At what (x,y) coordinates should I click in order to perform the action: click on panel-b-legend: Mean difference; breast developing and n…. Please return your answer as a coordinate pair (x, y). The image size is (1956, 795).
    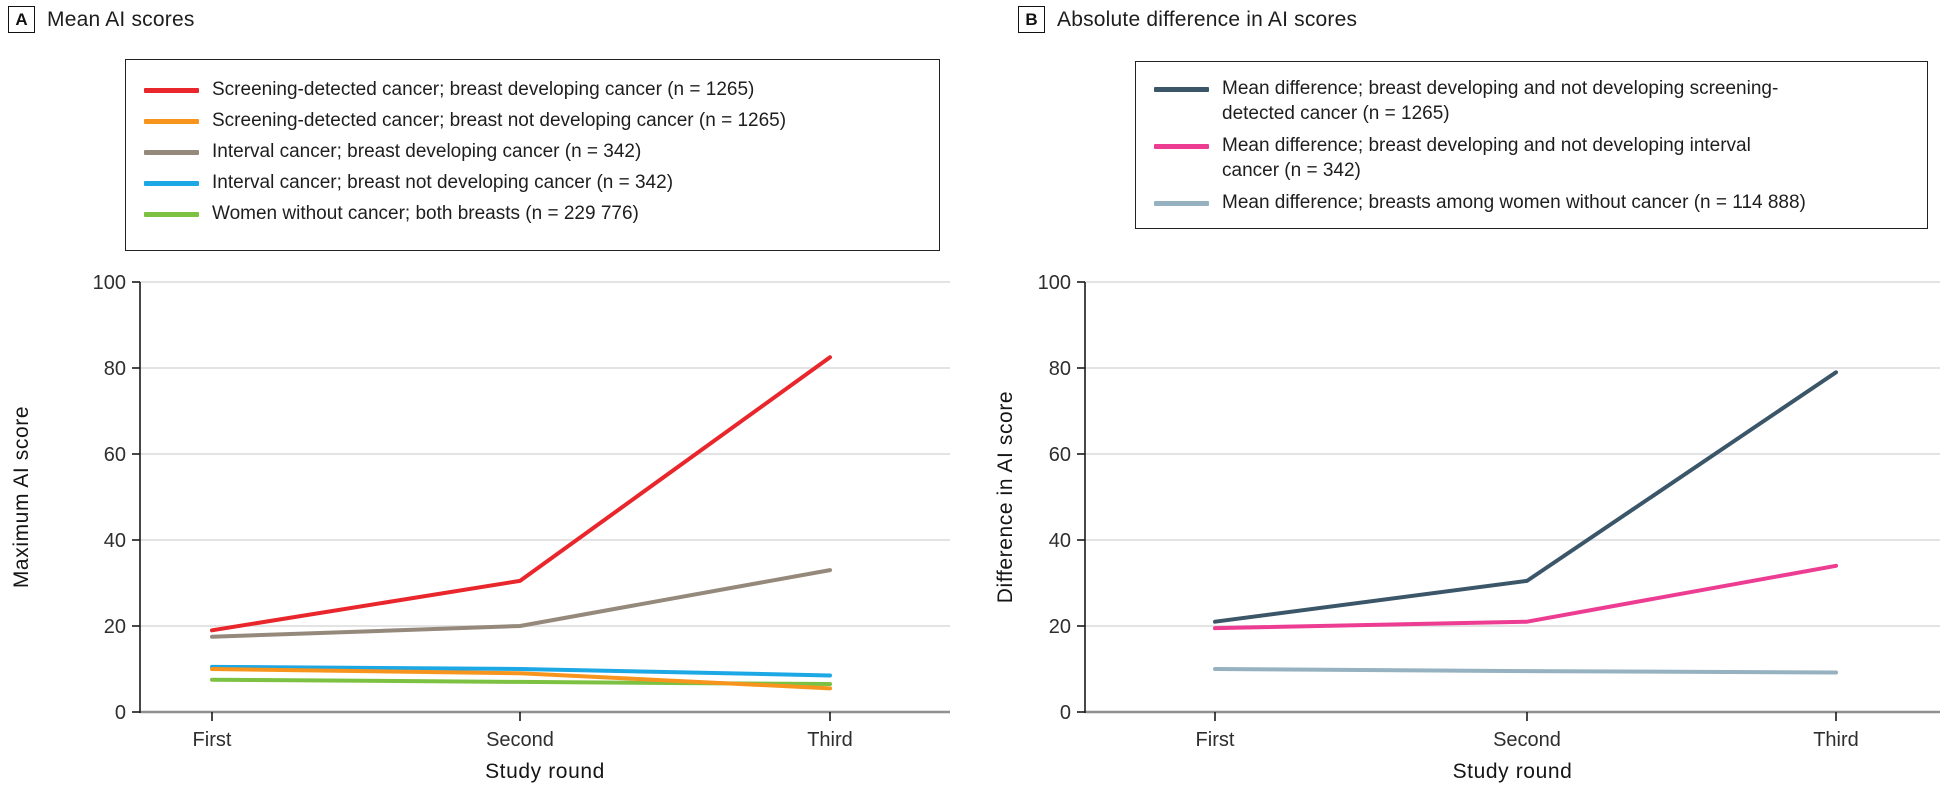
    Looking at the image, I should click on (1531, 145).